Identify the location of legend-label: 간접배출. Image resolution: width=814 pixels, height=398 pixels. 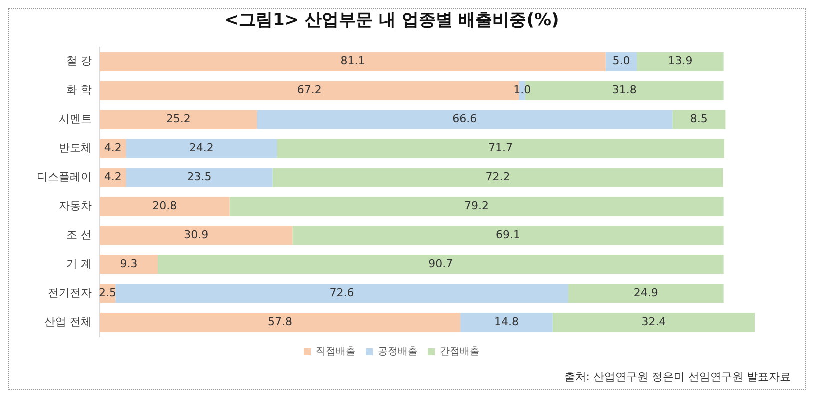
(460, 352).